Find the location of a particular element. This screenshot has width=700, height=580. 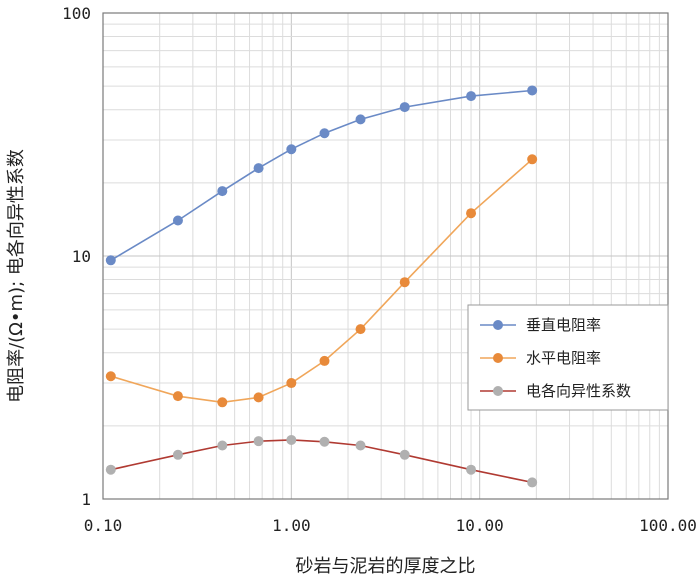

legend-label: 垂直电阻率 is located at coordinates (563, 325).